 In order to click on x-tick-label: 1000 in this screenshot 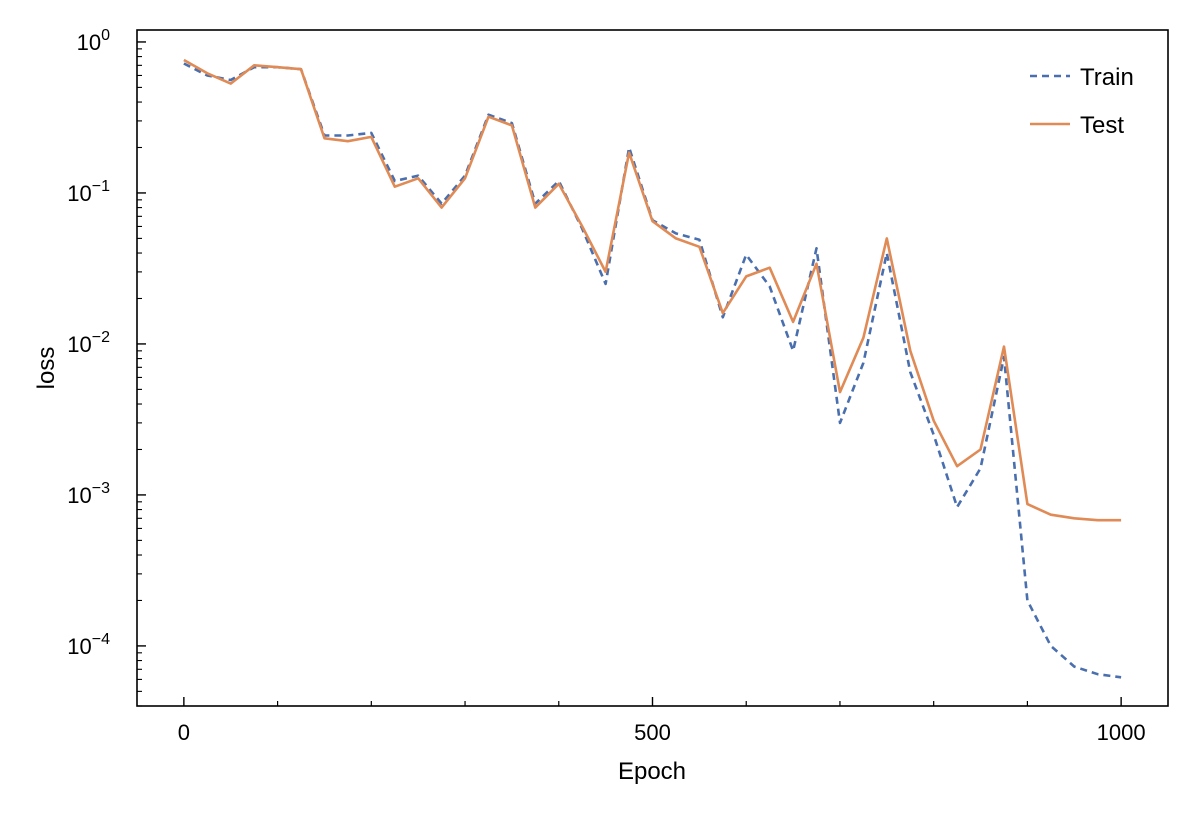, I will do `click(1121, 732)`.